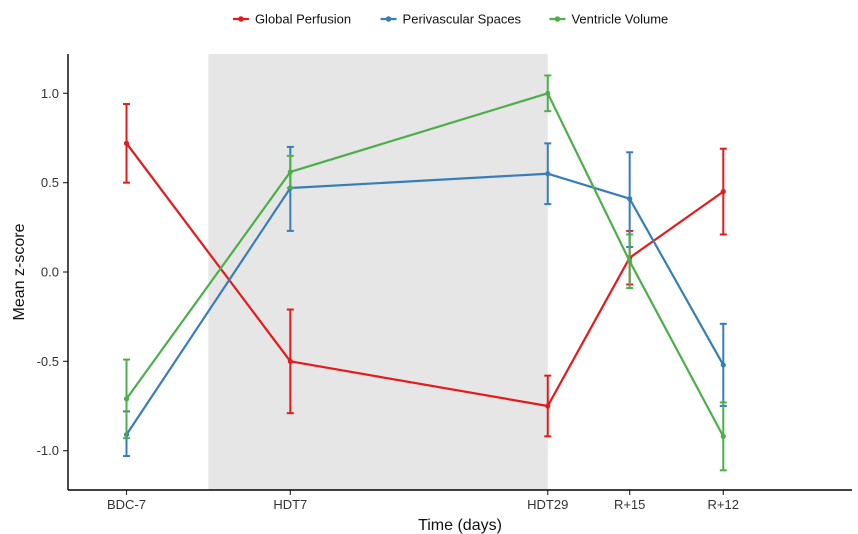 This screenshot has width=858, height=534. I want to click on y-tick-label: 0.0, so click(50, 272).